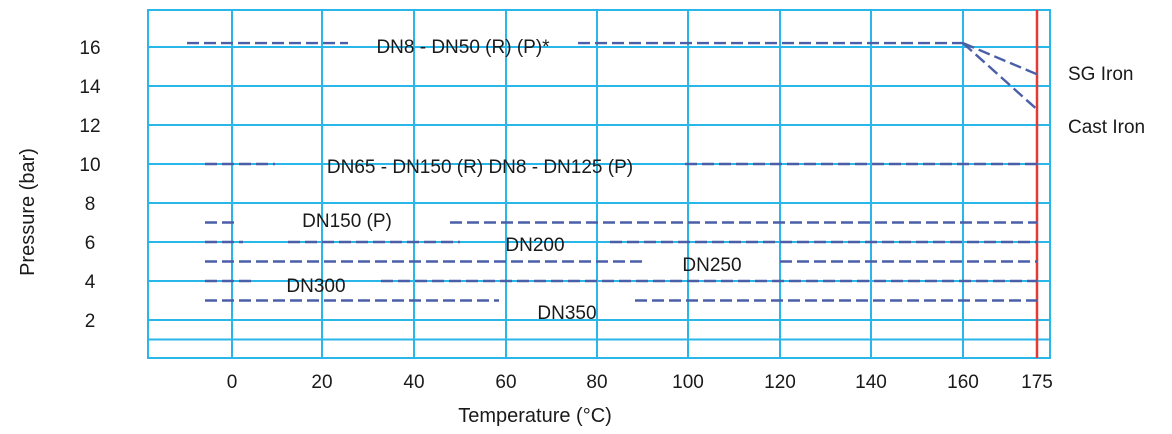 The width and height of the screenshot is (1172, 434). Describe the element at coordinates (480, 167) in the screenshot. I see `series-label: DN65 - DN150 (R) DN8 - DN125 (P)` at that location.